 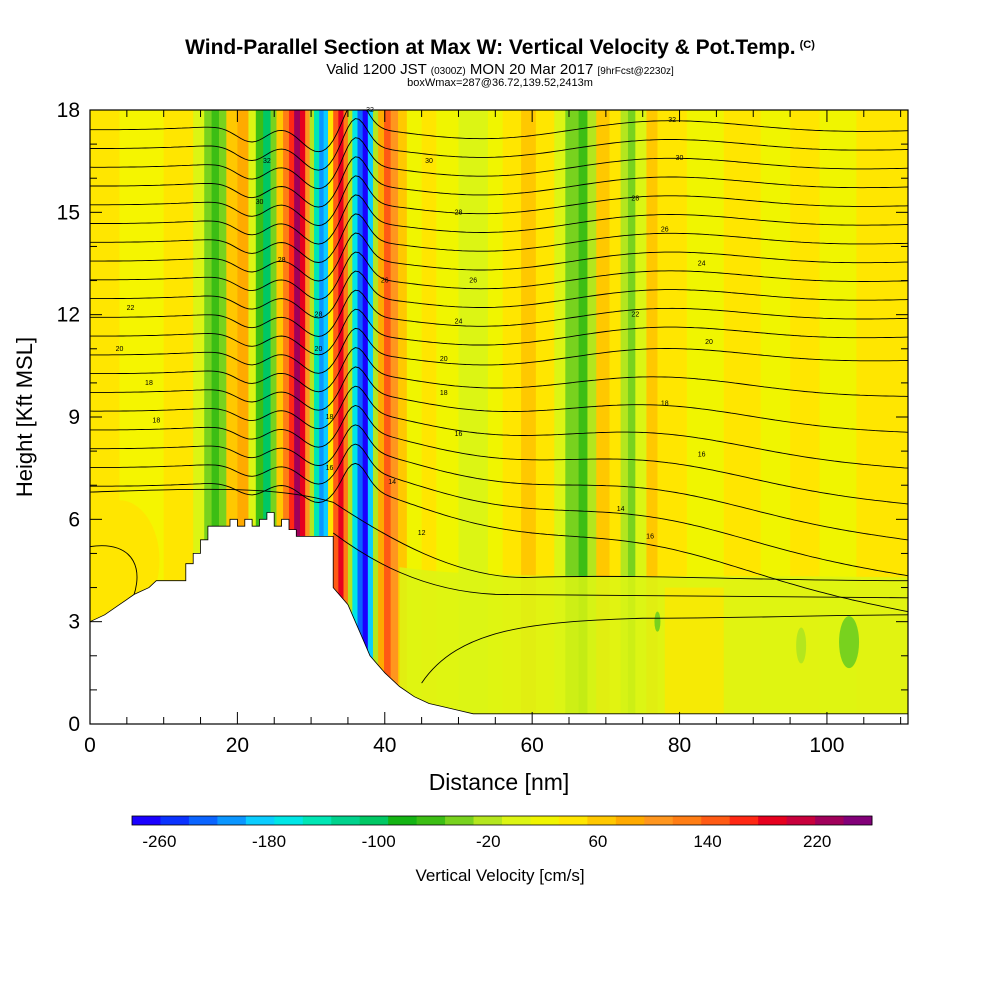 I want to click on low-level-layer, so click(x=653, y=645).